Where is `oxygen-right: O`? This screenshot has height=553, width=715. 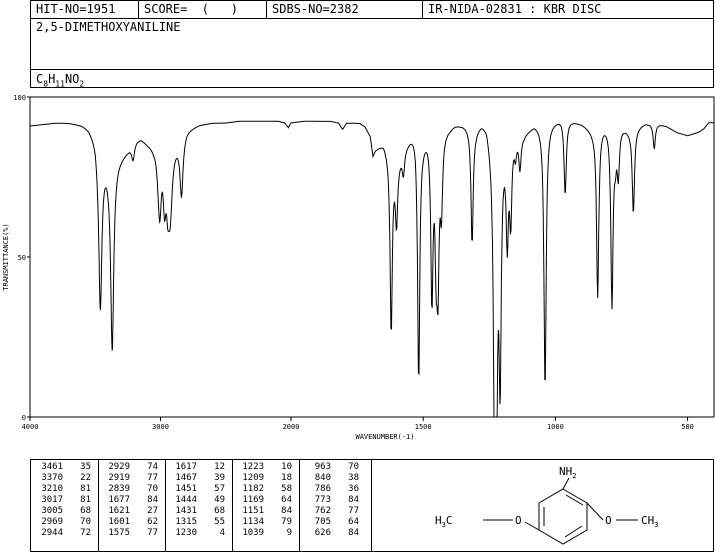
oxygen-right: O is located at coordinates (608, 520).